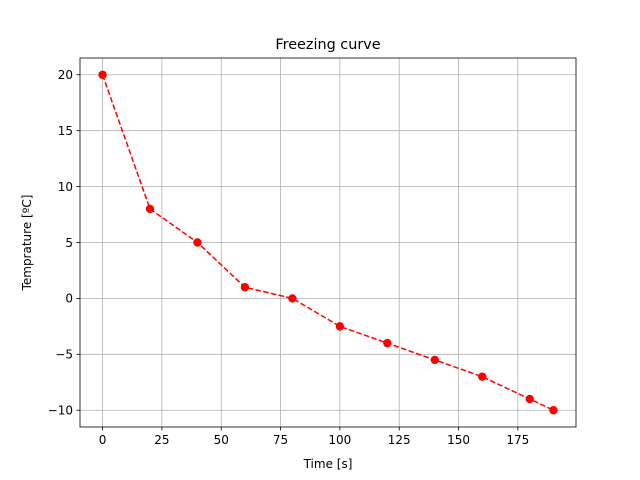  What do you see at coordinates (280, 440) in the screenshot?
I see `x-tick-label: 75` at bounding box center [280, 440].